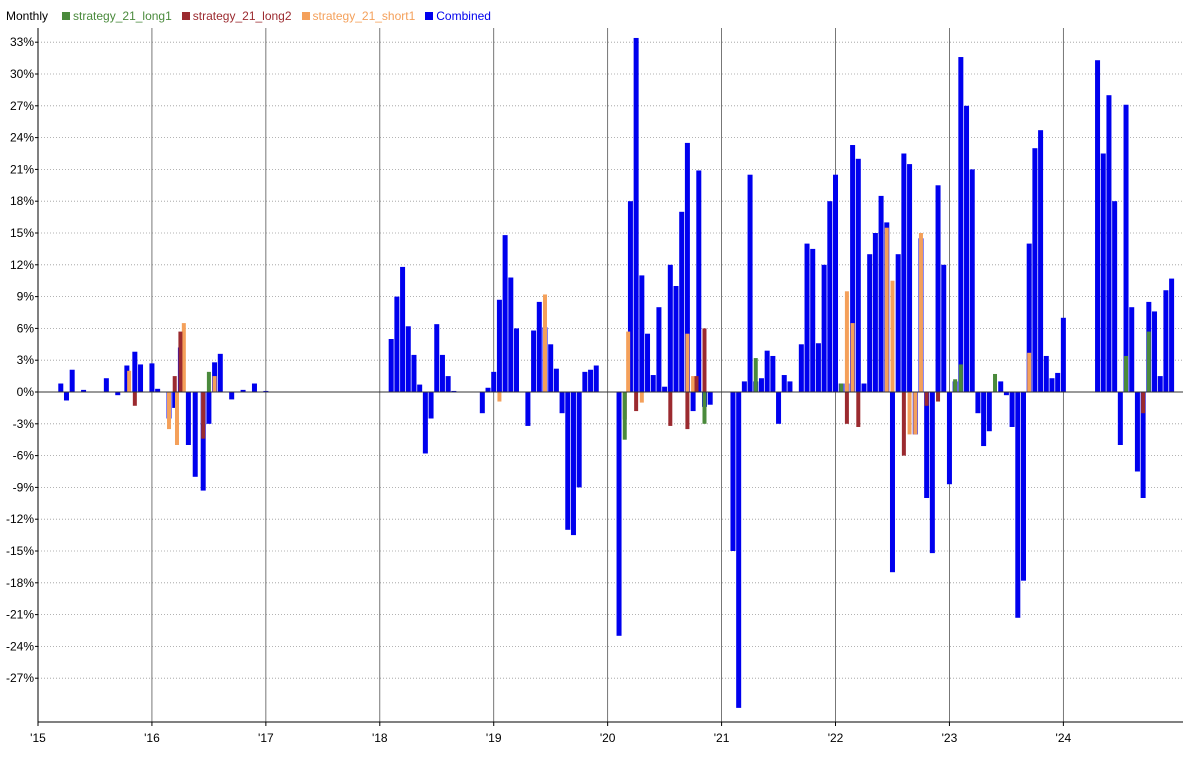 This screenshot has height=761, width=1184. I want to click on legend-swatch-long1, so click(66, 16).